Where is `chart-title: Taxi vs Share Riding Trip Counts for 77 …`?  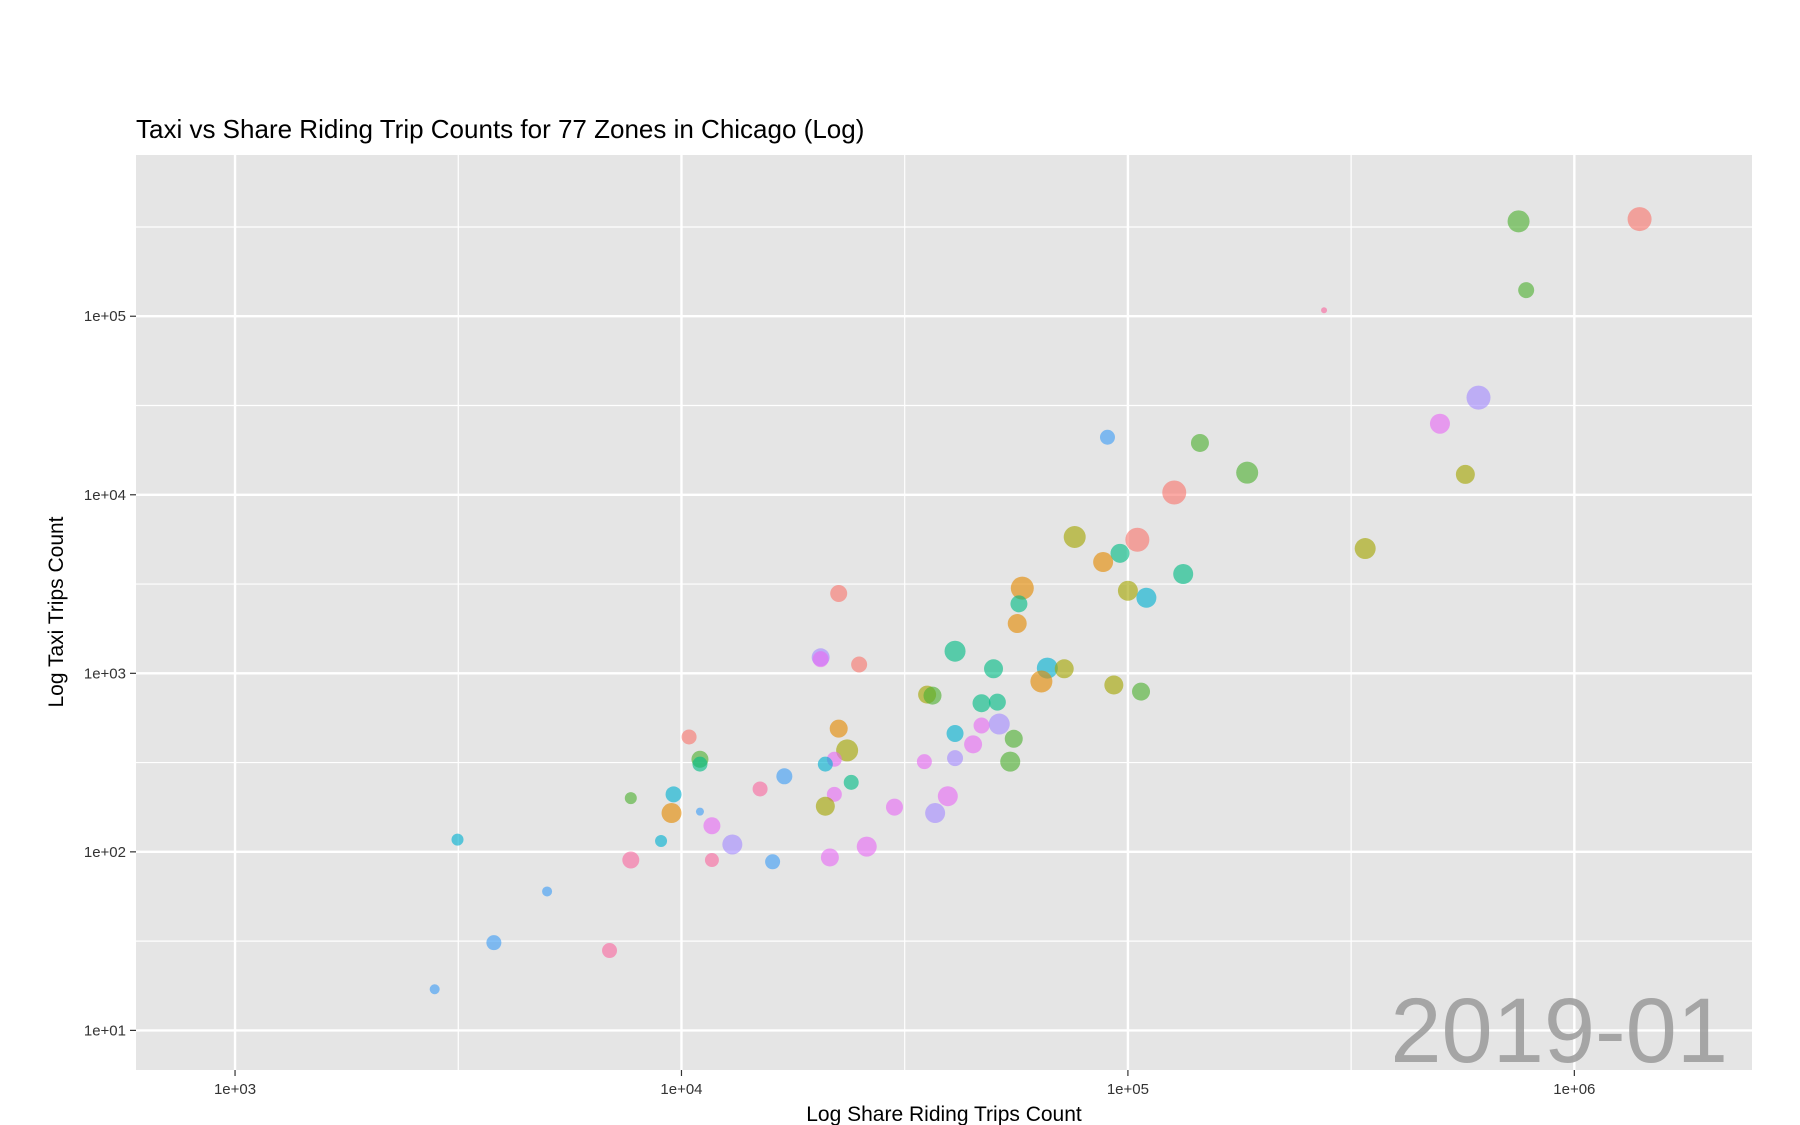
chart-title: Taxi vs Share Riding Trip Counts for 77 … is located at coordinates (500, 129).